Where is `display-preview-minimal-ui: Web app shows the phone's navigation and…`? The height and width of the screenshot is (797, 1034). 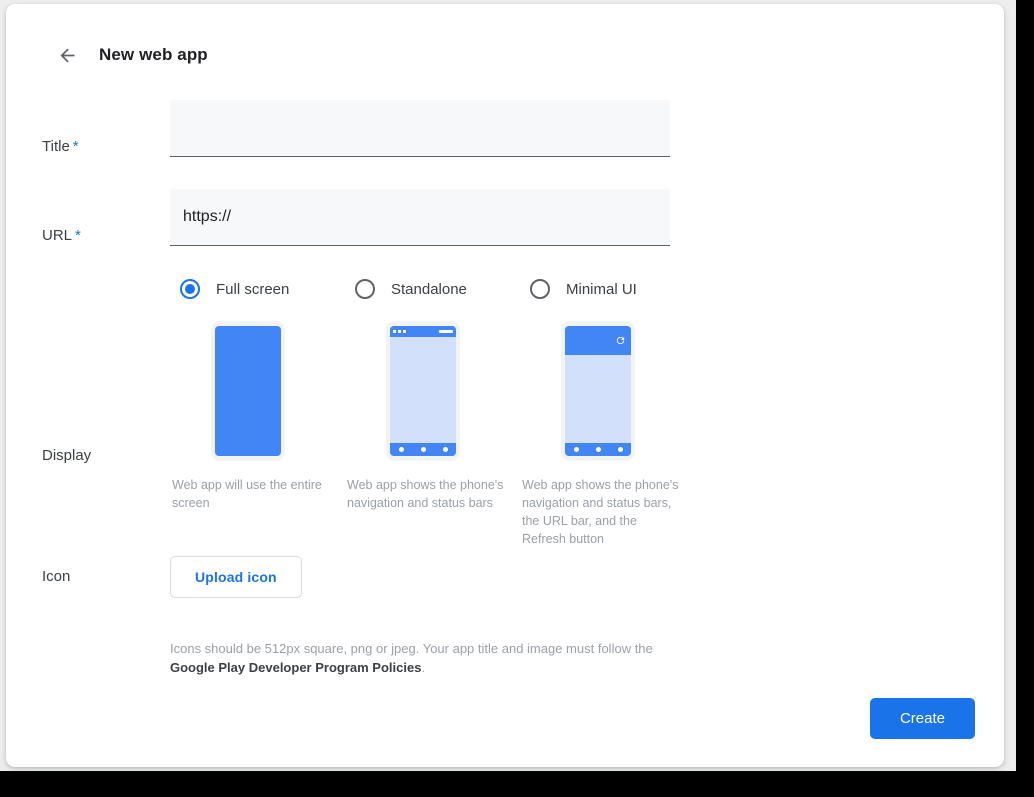
display-preview-minimal-ui: Web app shows the phone's navigation and… is located at coordinates (607, 434).